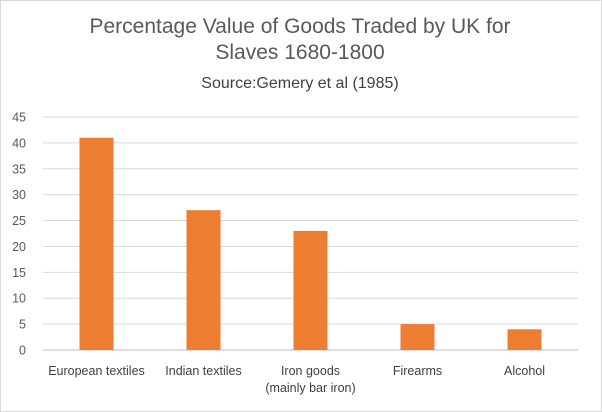 Image resolution: width=602 pixels, height=412 pixels. What do you see at coordinates (19, 118) in the screenshot?
I see `y-tick-label-45: 45` at bounding box center [19, 118].